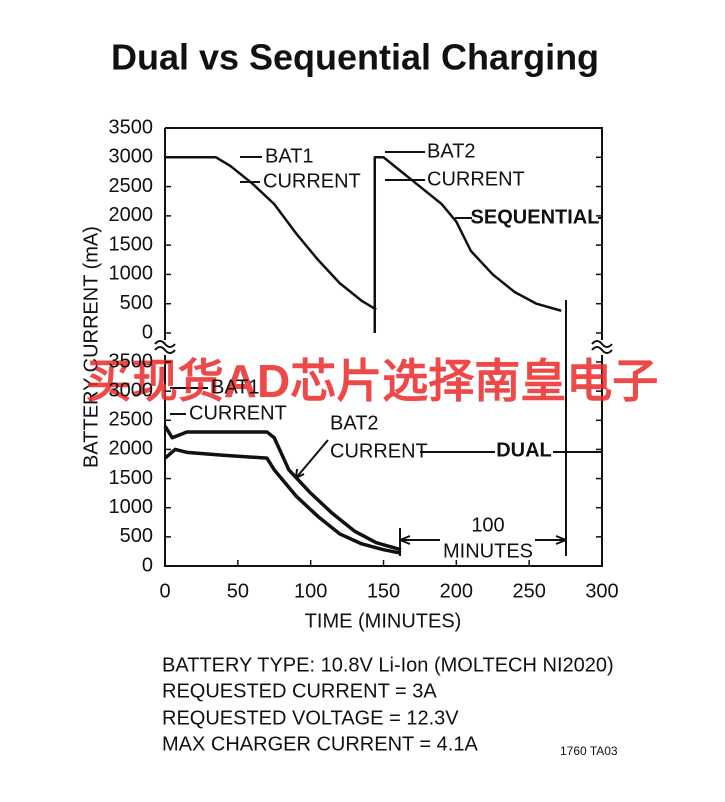 The width and height of the screenshot is (725, 802). What do you see at coordinates (601, 591) in the screenshot?
I see `x-tick-label: 300` at bounding box center [601, 591].